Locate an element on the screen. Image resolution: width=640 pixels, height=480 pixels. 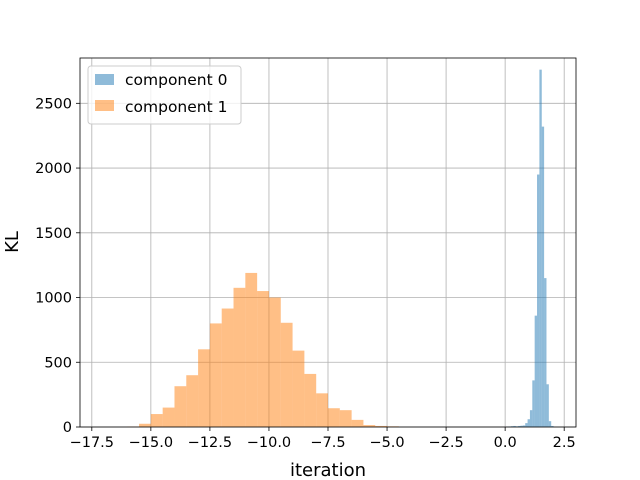
y-axis-label: KL is located at coordinates (12, 242).